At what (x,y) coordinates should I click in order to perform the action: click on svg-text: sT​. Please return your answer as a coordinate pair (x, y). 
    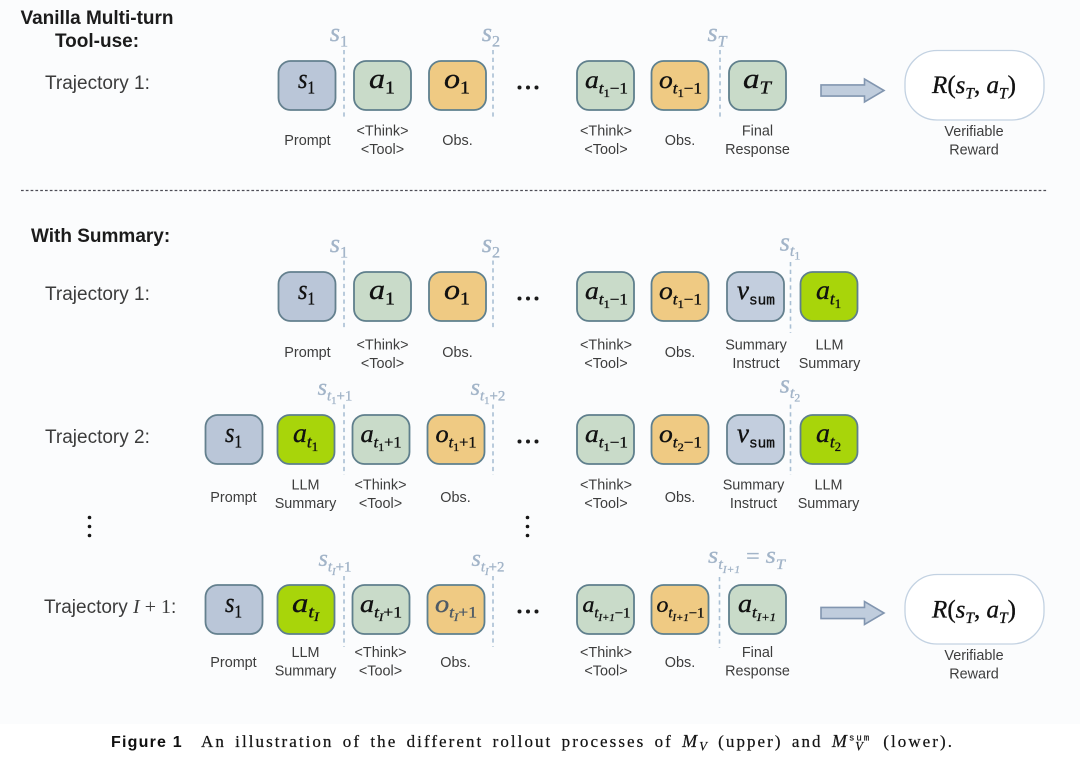
    Looking at the image, I should click on (717, 34).